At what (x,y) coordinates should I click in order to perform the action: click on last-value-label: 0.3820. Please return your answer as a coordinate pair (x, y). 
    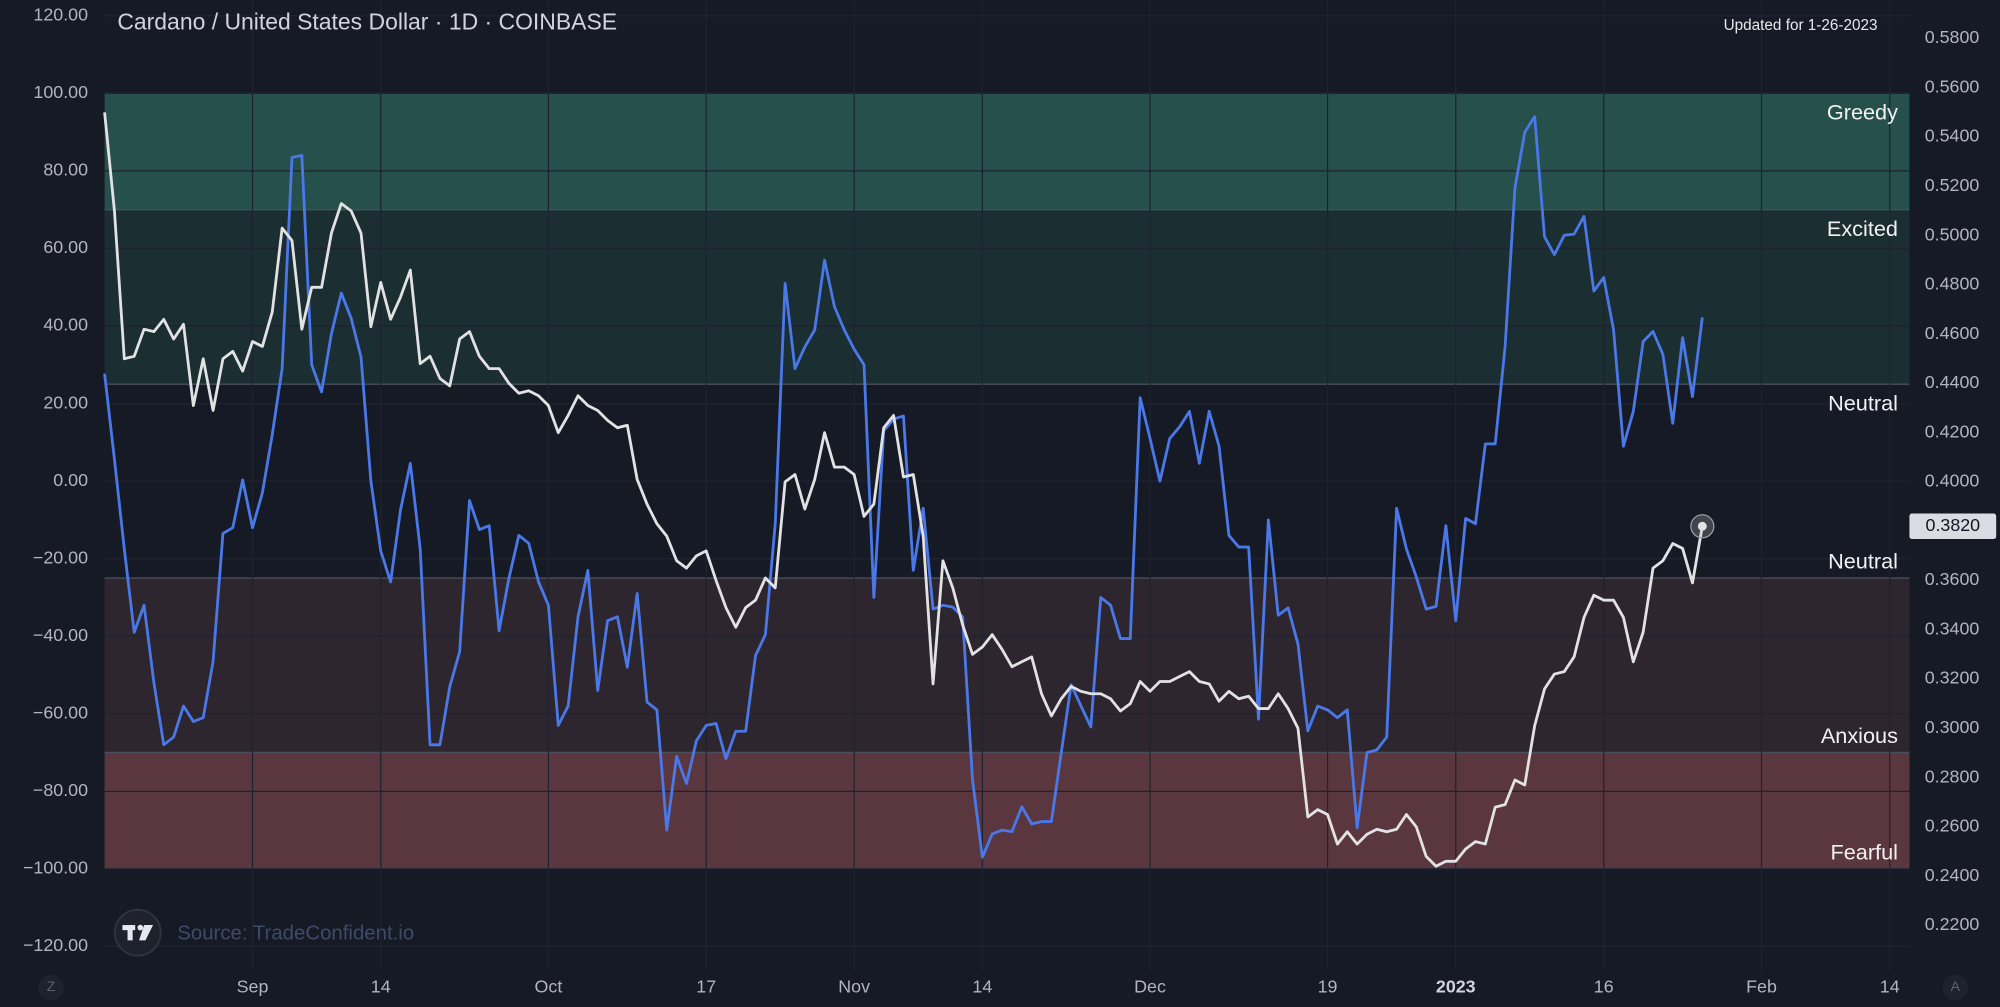
    Looking at the image, I should click on (1953, 525).